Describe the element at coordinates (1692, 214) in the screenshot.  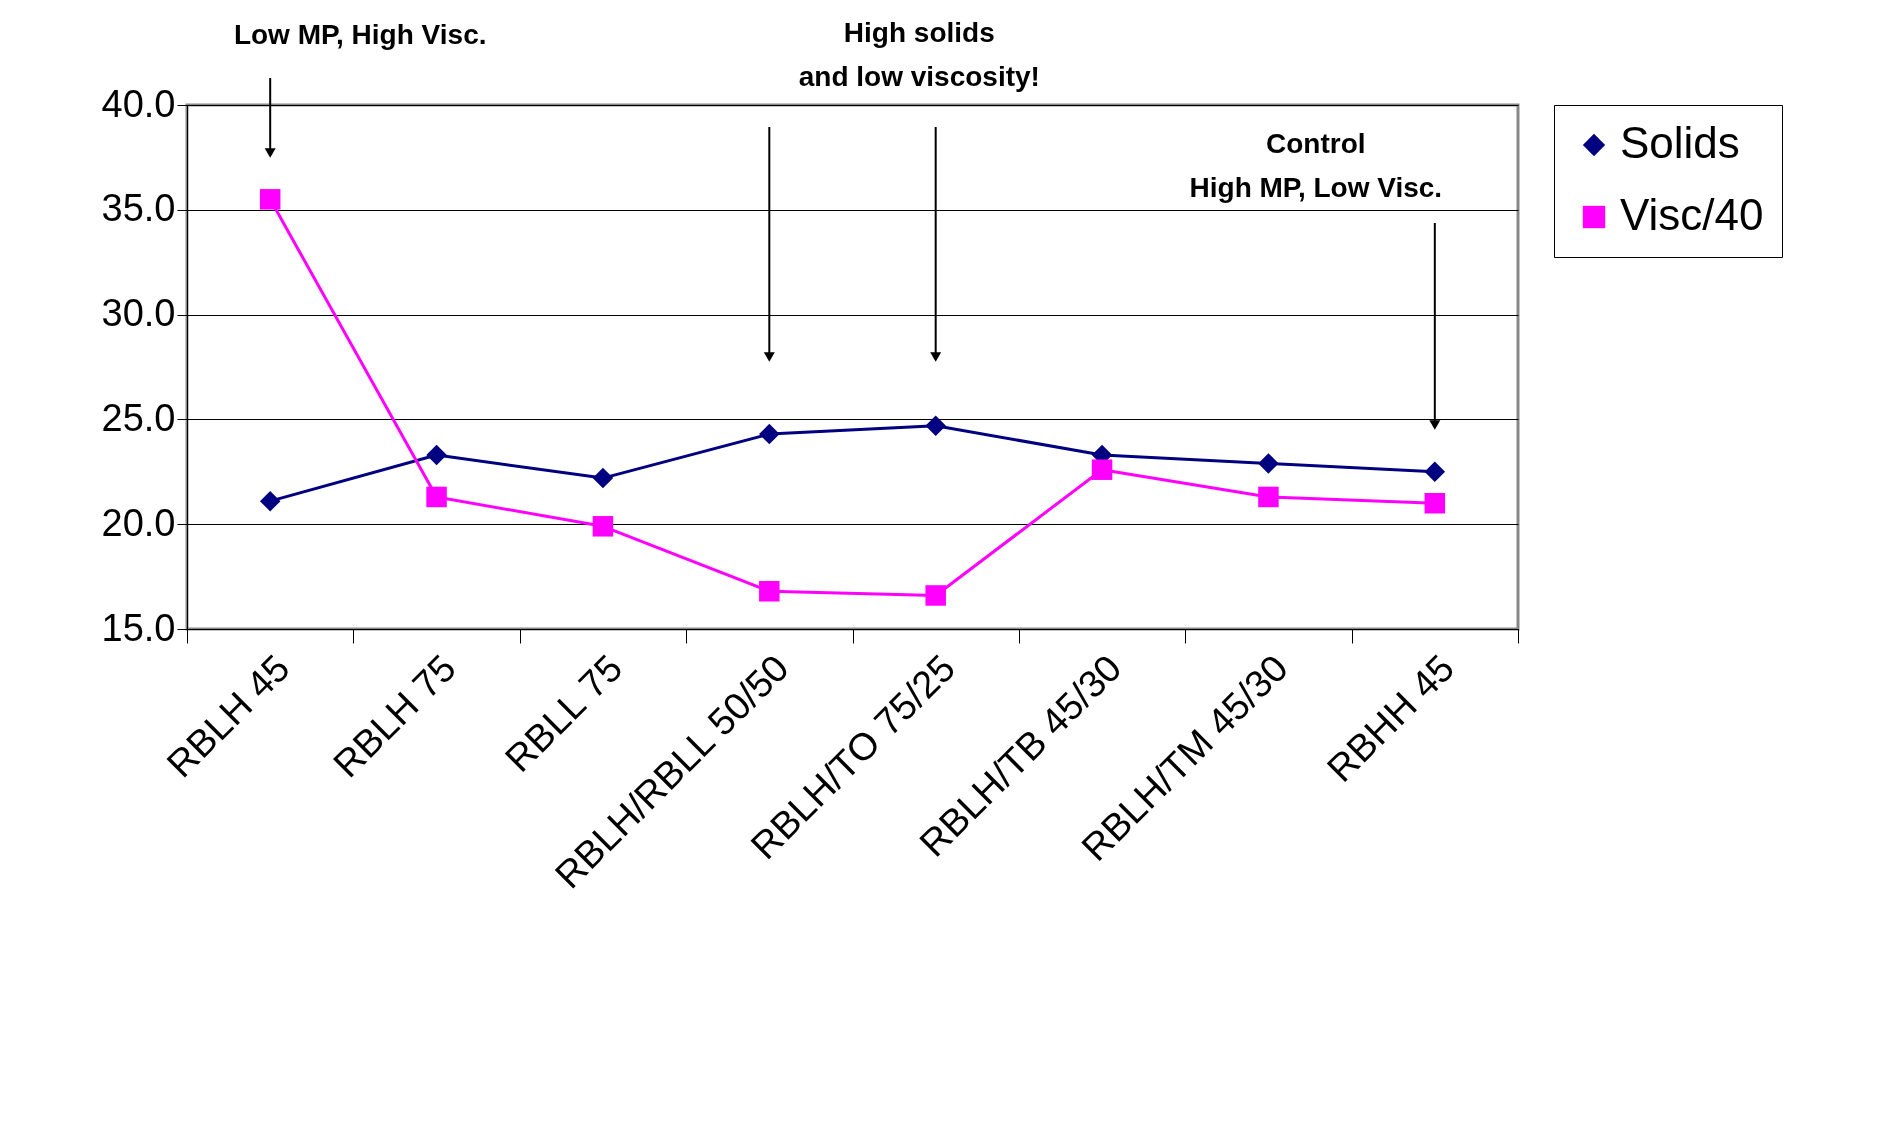
I see `legend-label: Visc/40` at that location.